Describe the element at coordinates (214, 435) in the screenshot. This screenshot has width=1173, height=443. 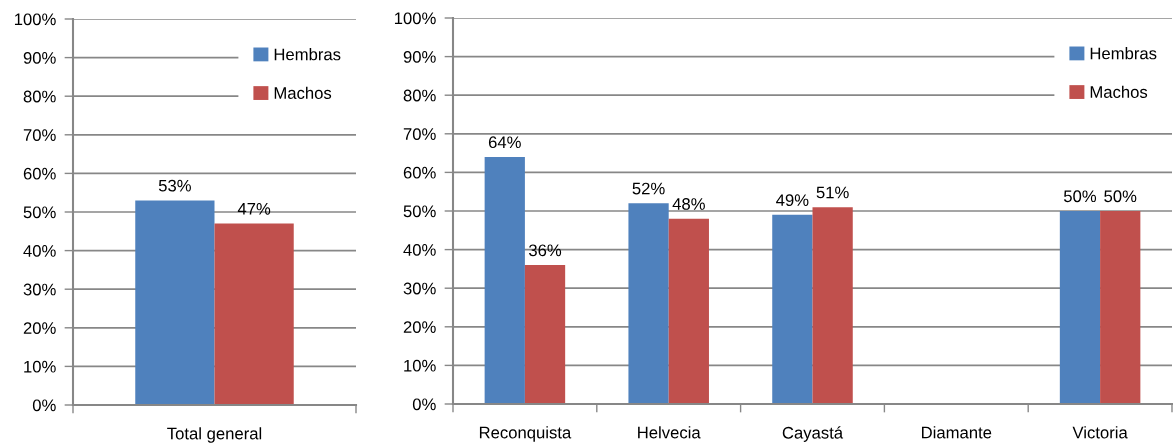
I see `x-tick-label: Total general` at that location.